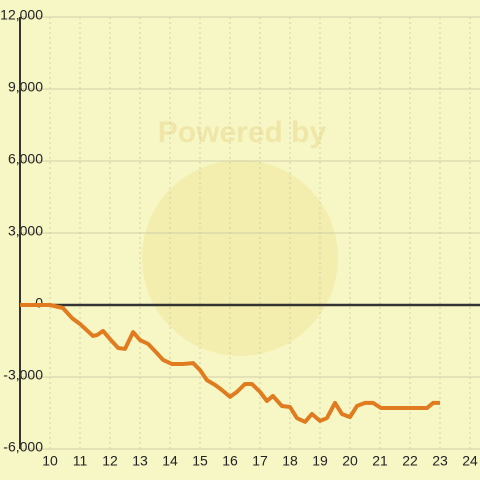  I want to click on x-tick-label: 22, so click(410, 461).